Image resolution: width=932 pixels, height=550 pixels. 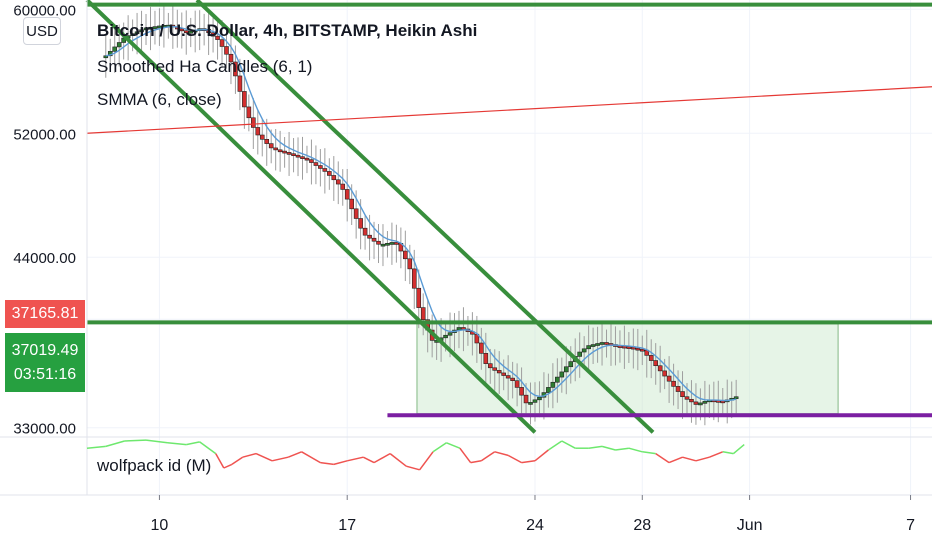 I want to click on consolidation-zone, so click(x=627, y=369).